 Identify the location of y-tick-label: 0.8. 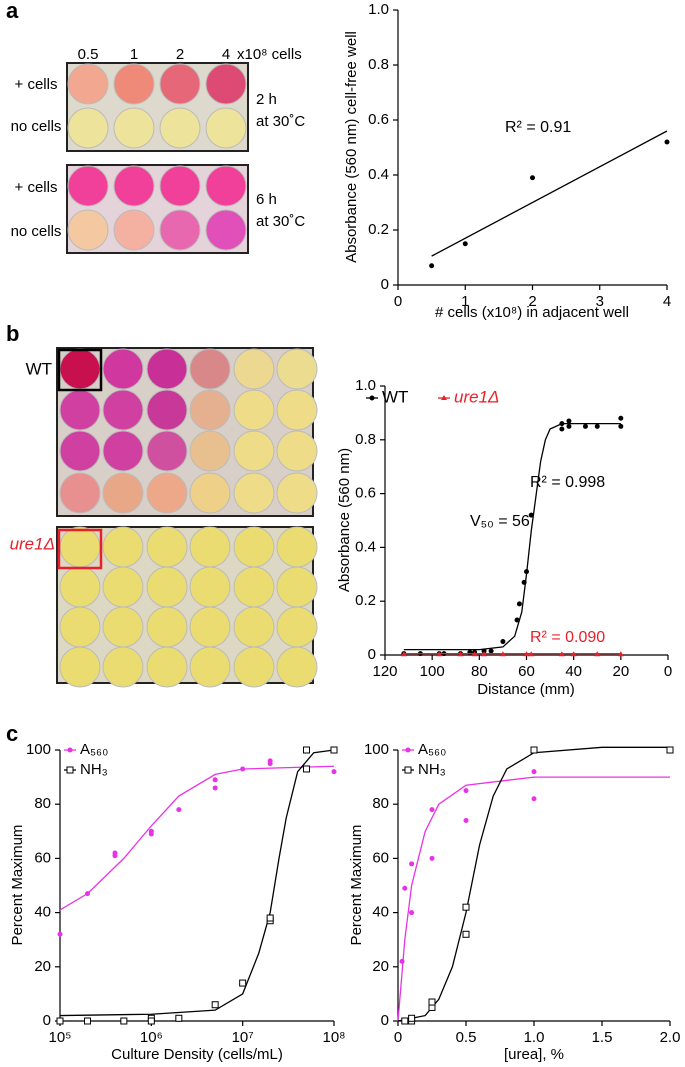
(365, 439).